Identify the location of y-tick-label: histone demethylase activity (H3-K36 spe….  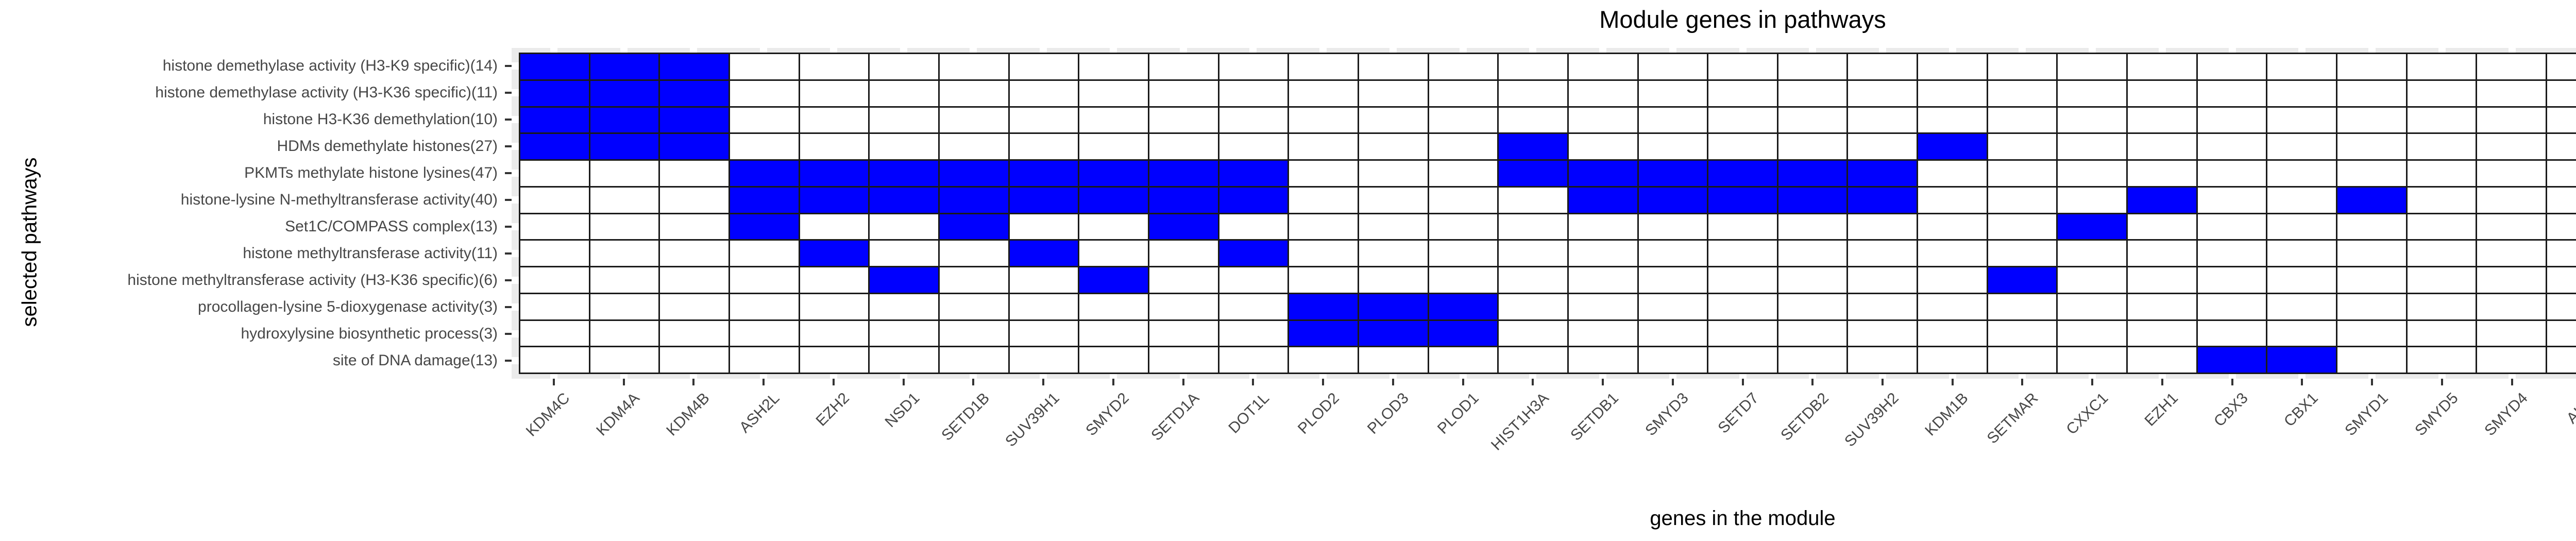
(326, 93).